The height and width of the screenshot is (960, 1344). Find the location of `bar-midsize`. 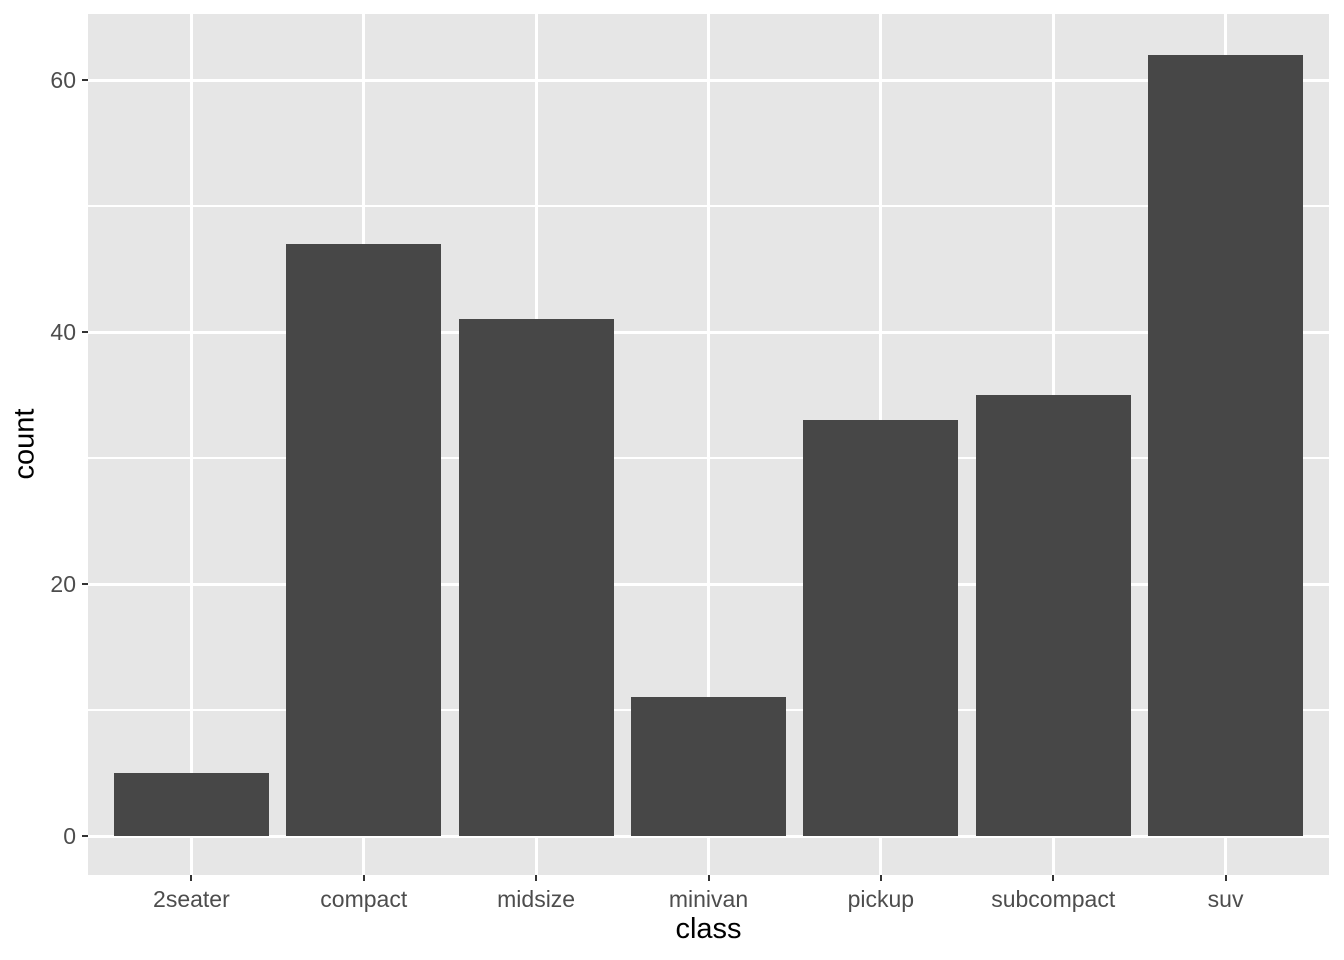

bar-midsize is located at coordinates (536, 577).